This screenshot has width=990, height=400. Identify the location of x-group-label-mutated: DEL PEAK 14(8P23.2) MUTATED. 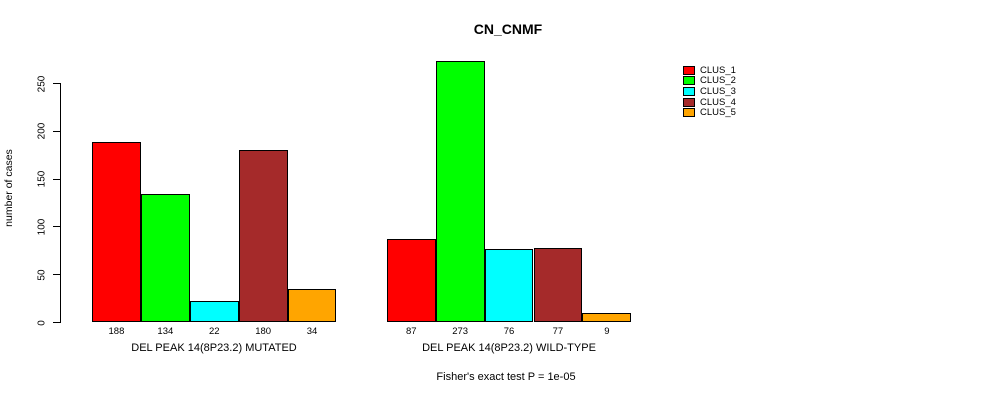
(214, 348).